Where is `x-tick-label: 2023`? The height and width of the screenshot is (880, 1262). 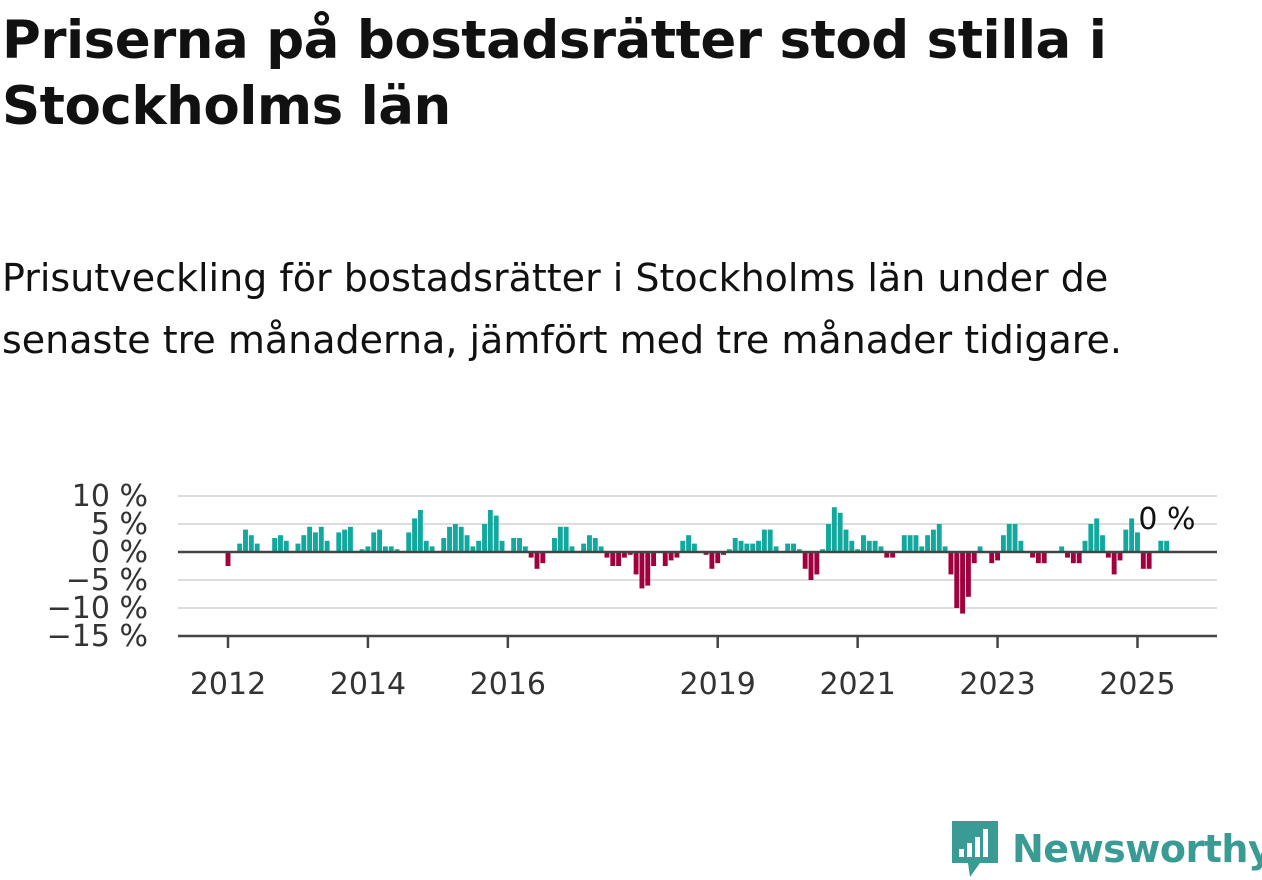 x-tick-label: 2023 is located at coordinates (997, 684).